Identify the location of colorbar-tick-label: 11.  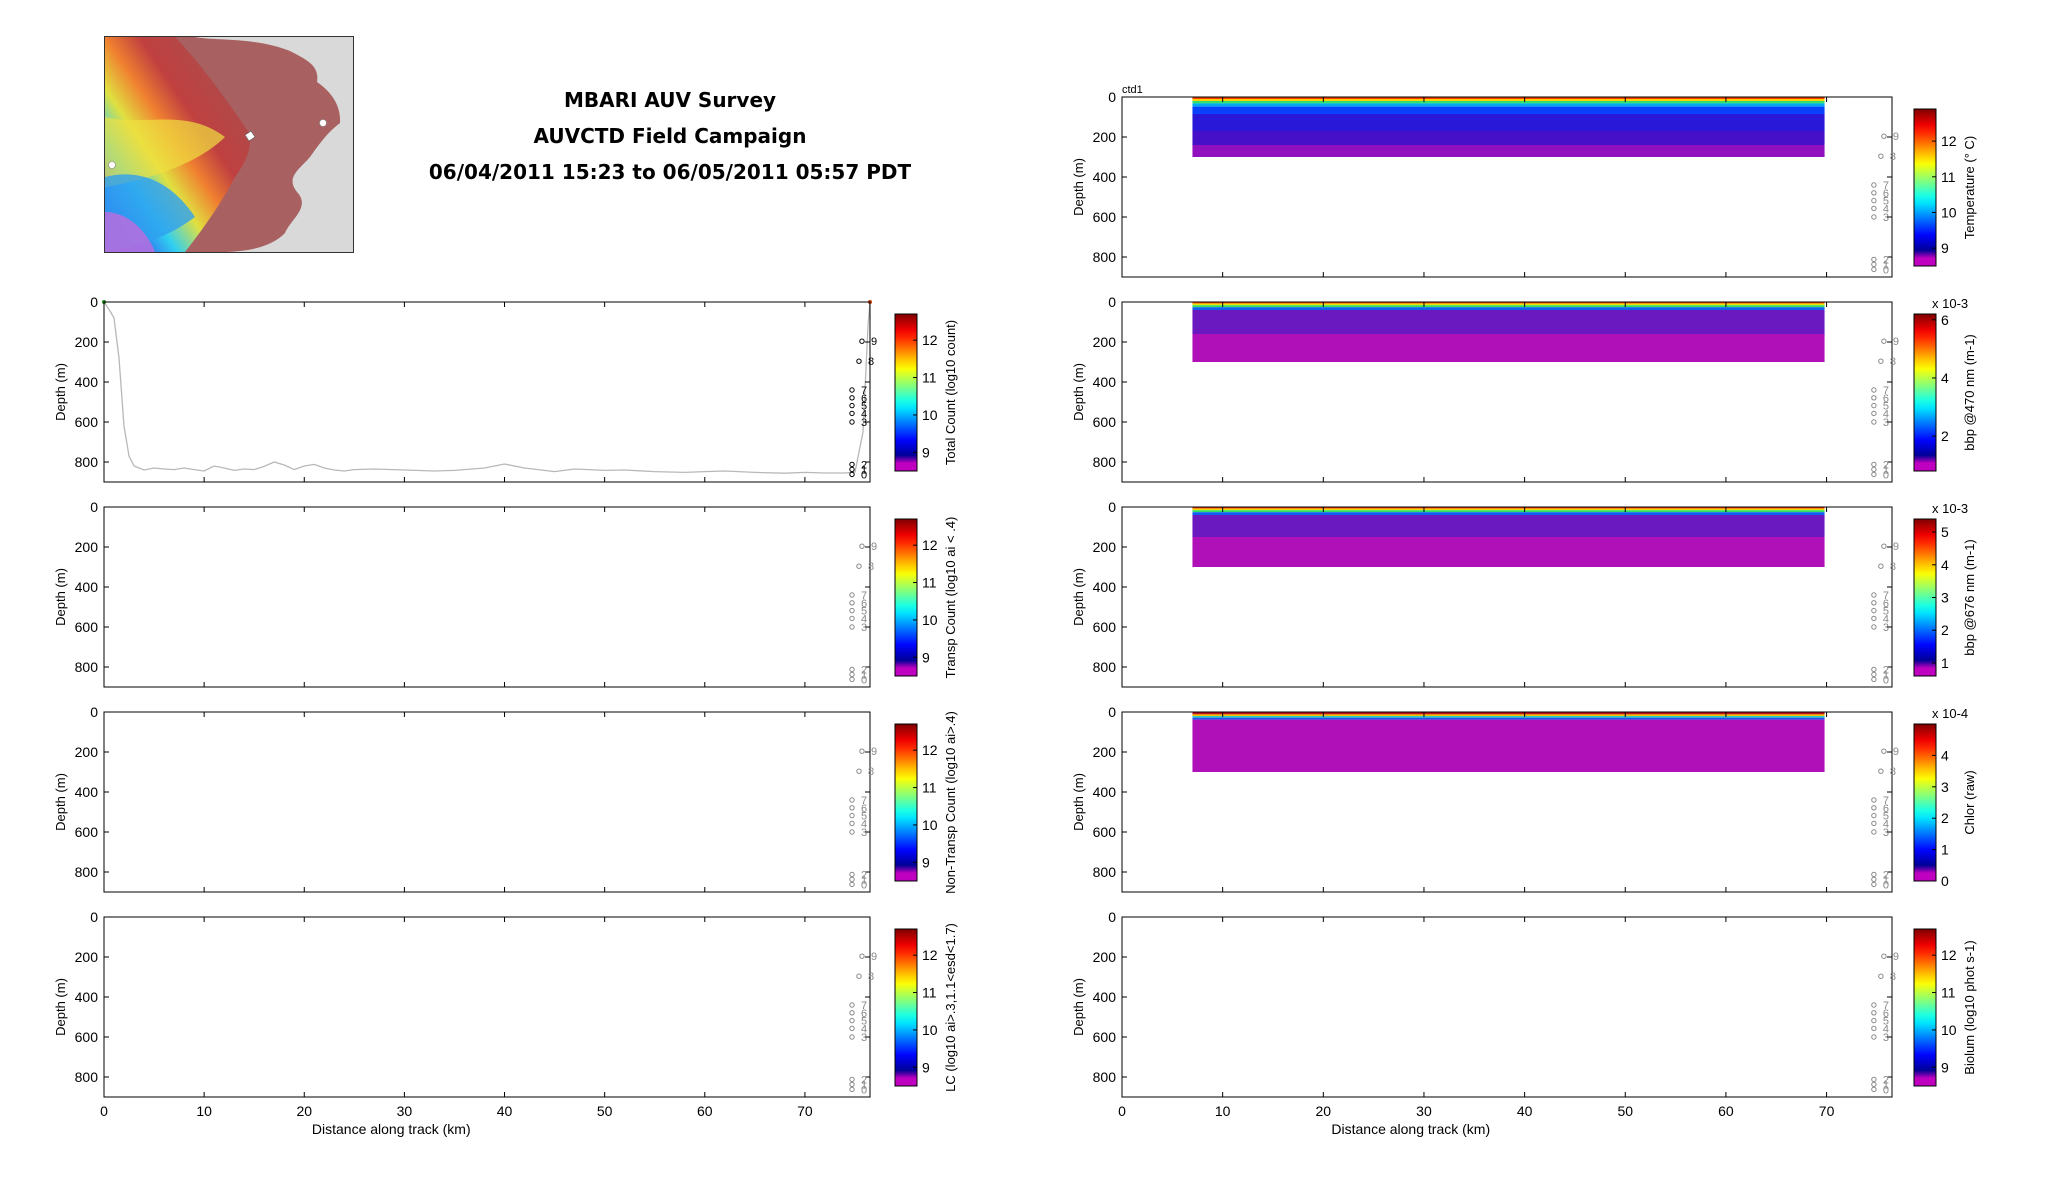
(1948, 177).